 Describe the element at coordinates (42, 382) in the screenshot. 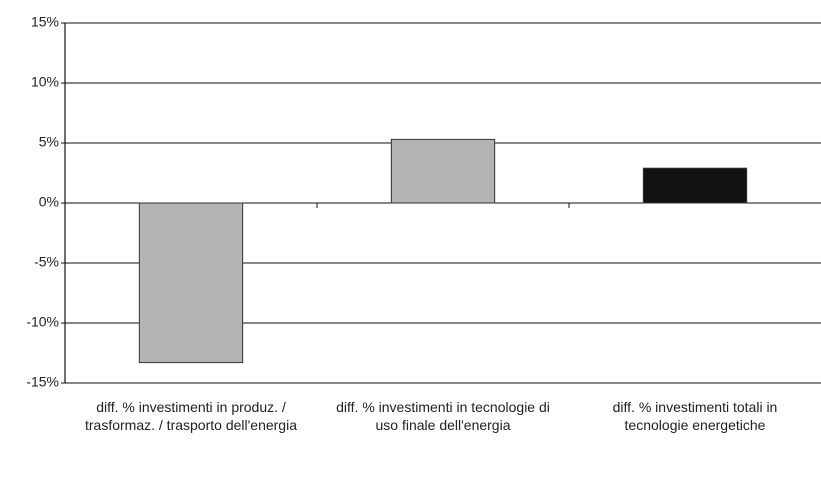

I see `y-tick-label: -15%` at that location.